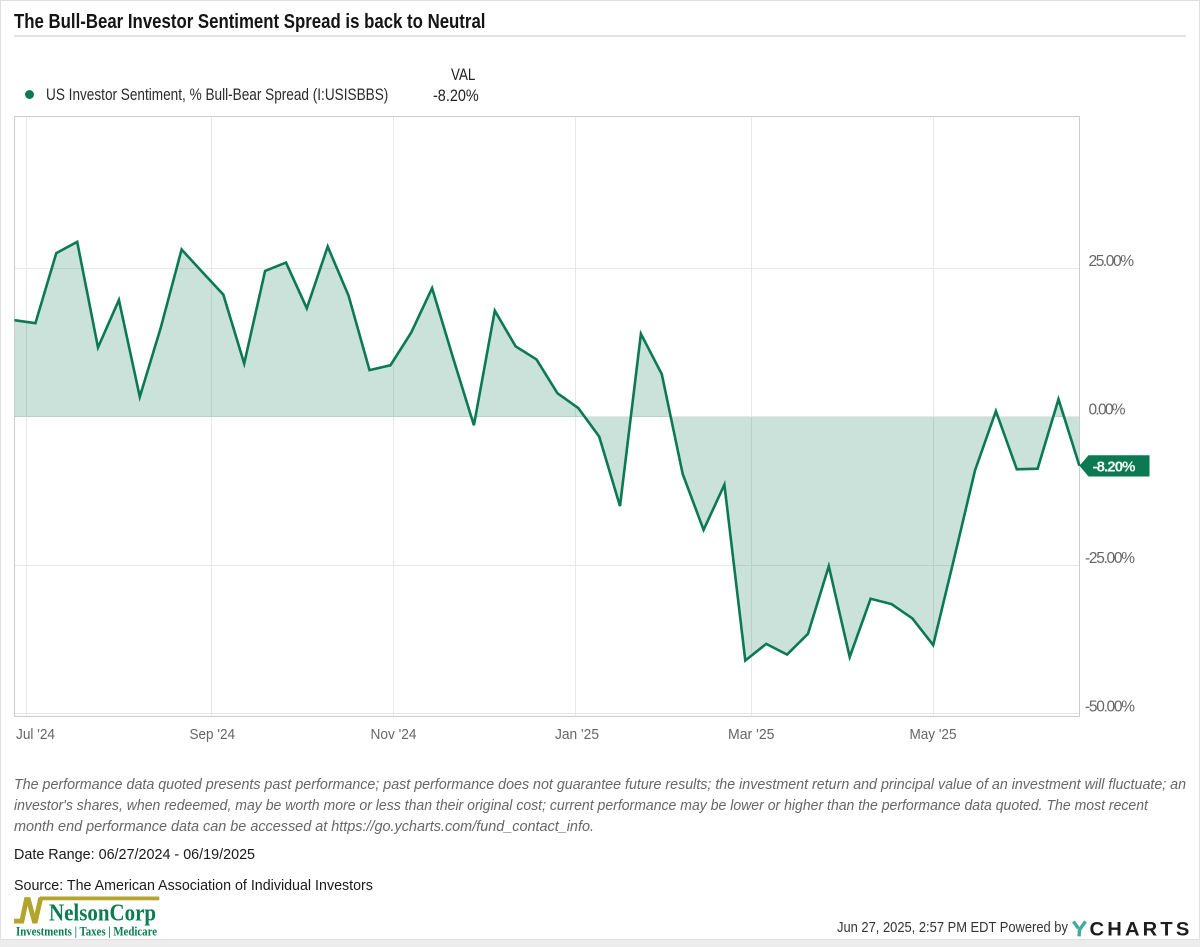 The image size is (1200, 947). Describe the element at coordinates (751, 734) in the screenshot. I see `svg-text: Mar '25` at that location.